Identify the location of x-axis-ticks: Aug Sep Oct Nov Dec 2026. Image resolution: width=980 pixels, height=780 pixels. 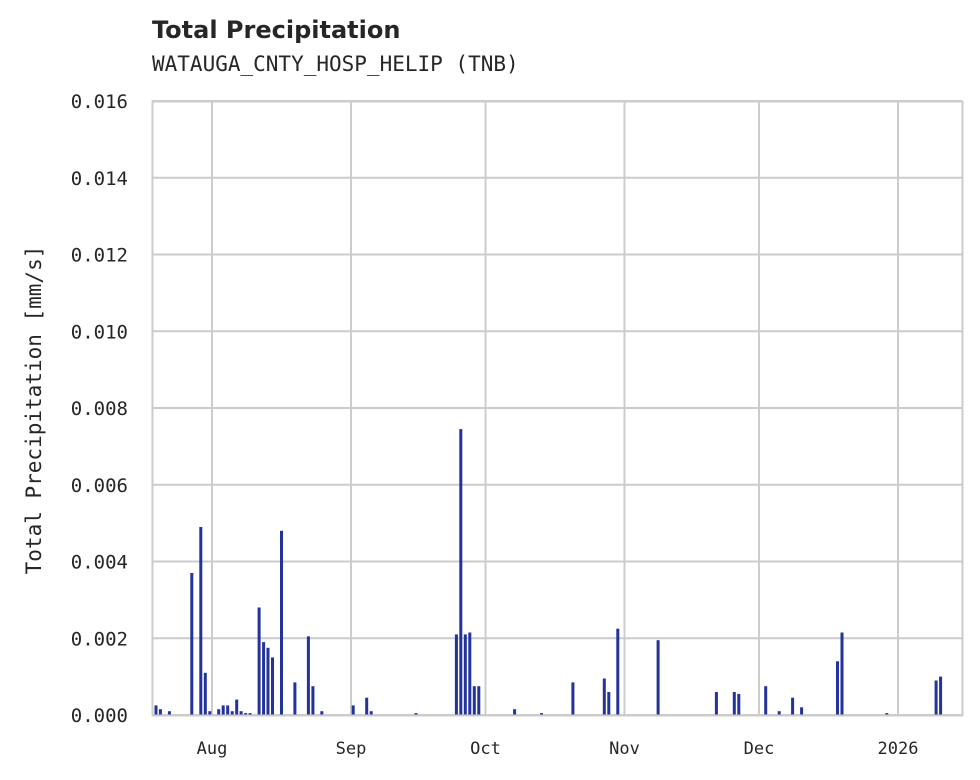
(558, 749).